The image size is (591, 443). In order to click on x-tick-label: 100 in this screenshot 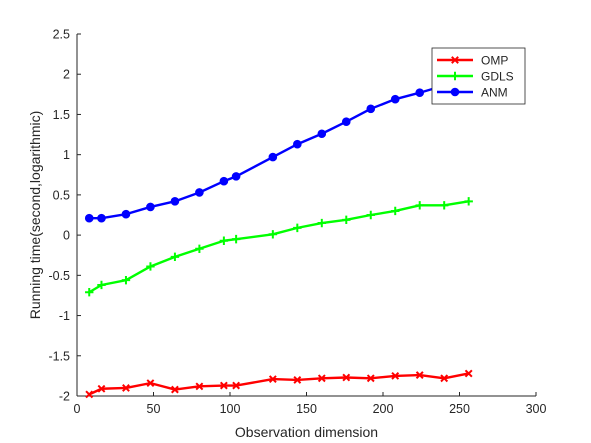, I will do `click(230, 409)`.